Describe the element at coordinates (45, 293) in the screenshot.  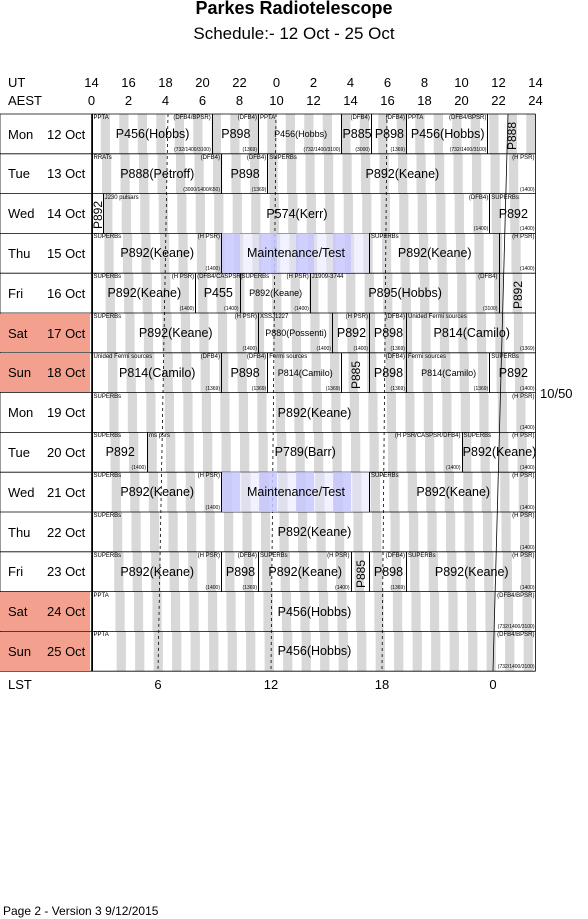
I see `day-label-cell: Fri 16 Oct` at that location.